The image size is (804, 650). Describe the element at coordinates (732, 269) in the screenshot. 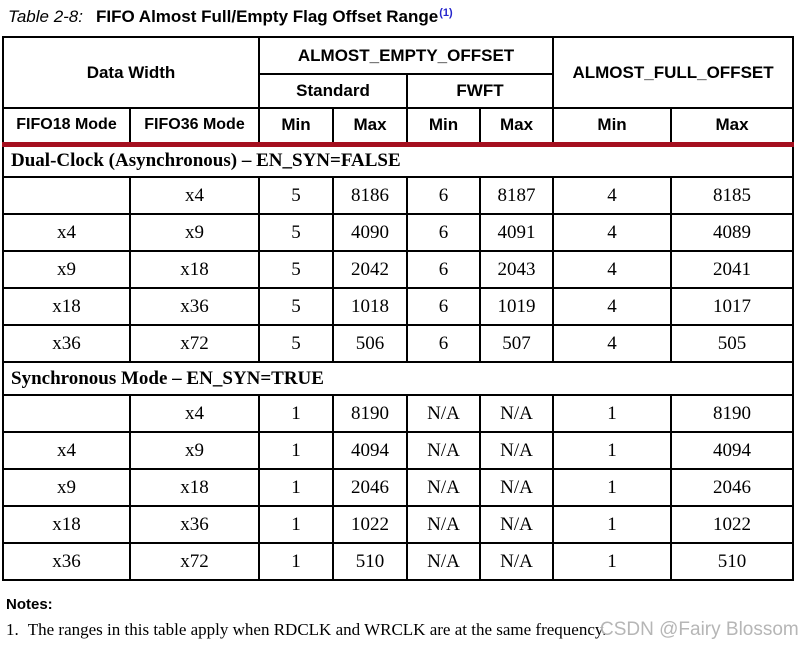

I see `table-cell: 2041` at that location.